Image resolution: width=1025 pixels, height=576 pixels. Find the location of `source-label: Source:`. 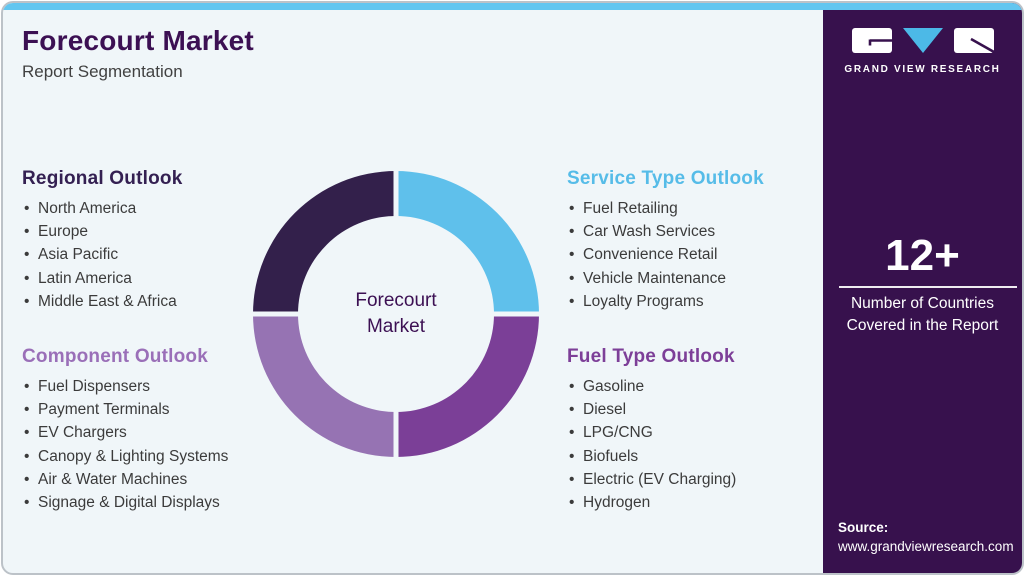

source-label: Source: is located at coordinates (863, 527).